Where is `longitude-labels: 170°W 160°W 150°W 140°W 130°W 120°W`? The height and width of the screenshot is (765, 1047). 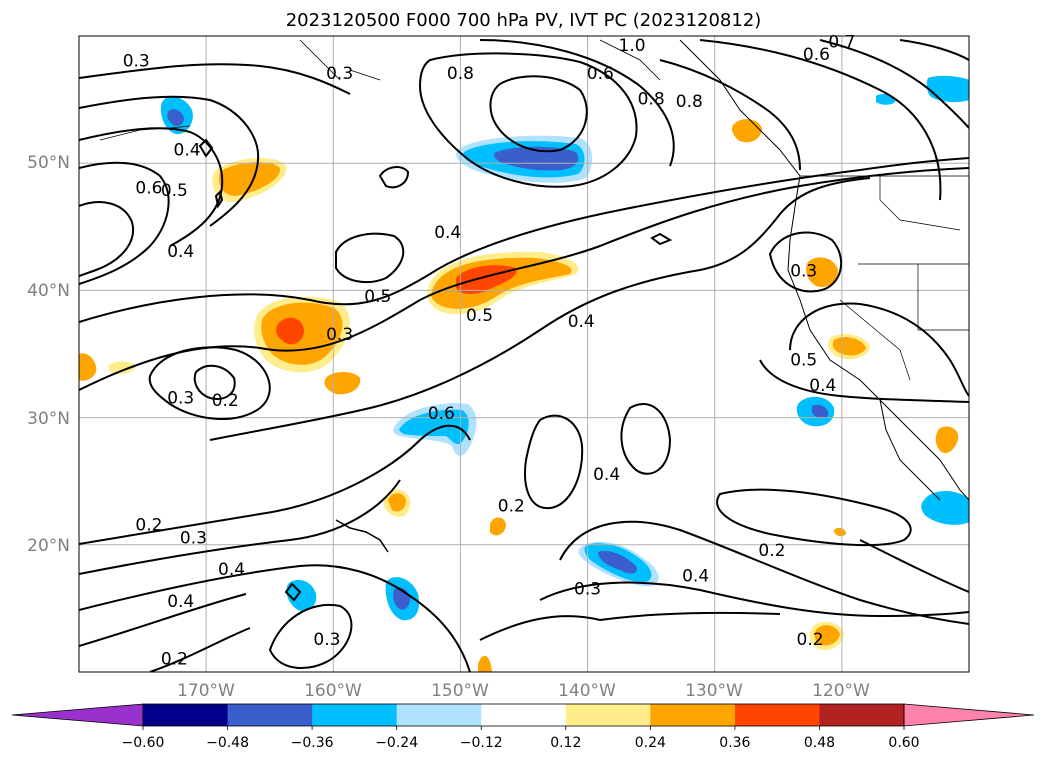
longitude-labels: 170°W 160°W 150°W 140°W 130°W 120°W is located at coordinates (523, 691).